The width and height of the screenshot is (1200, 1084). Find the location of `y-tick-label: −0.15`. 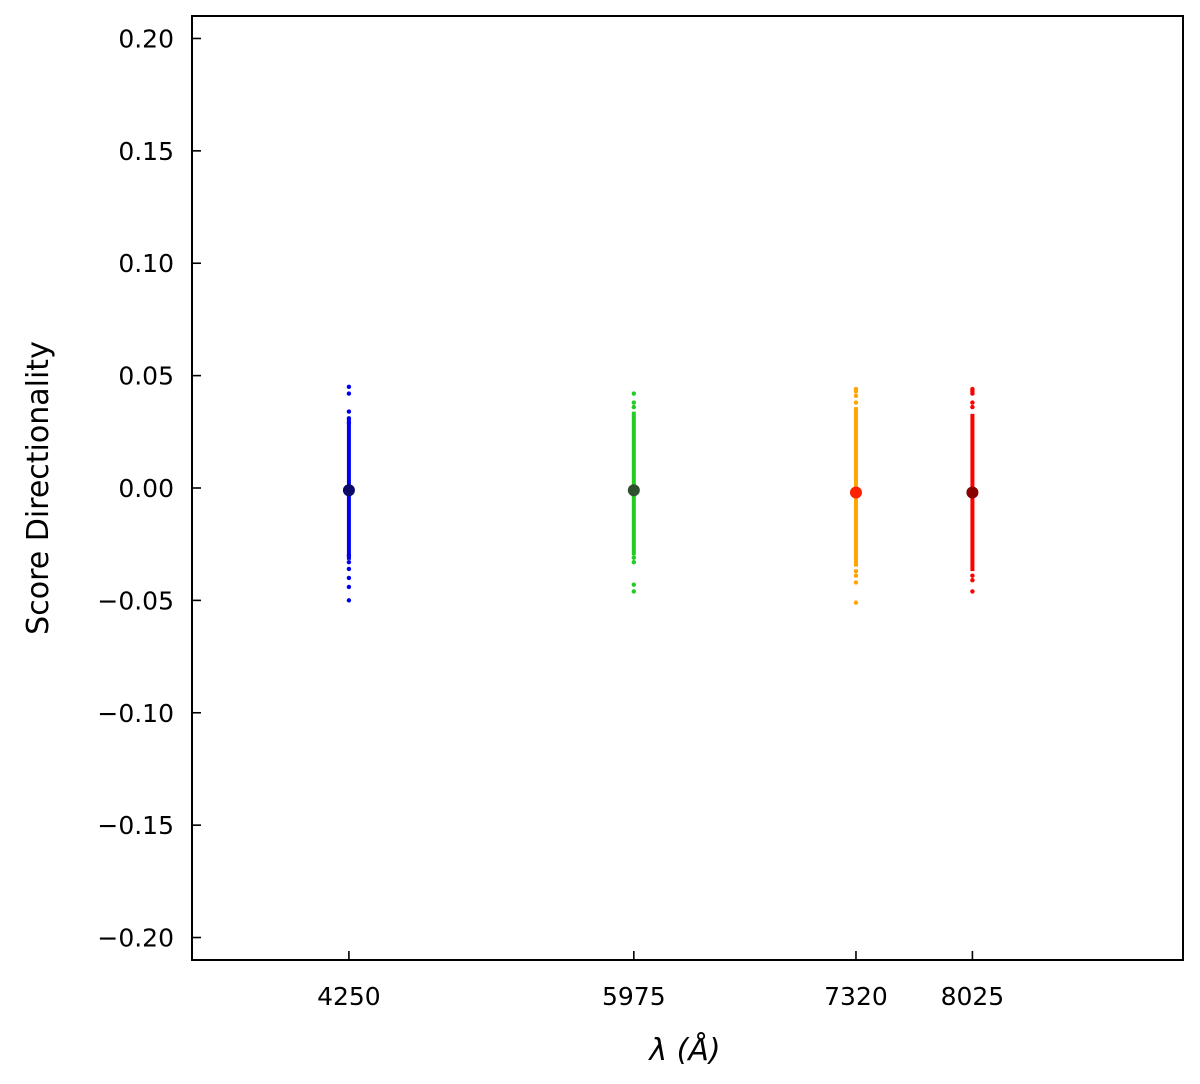

y-tick-label: −0.15 is located at coordinates (135, 825).